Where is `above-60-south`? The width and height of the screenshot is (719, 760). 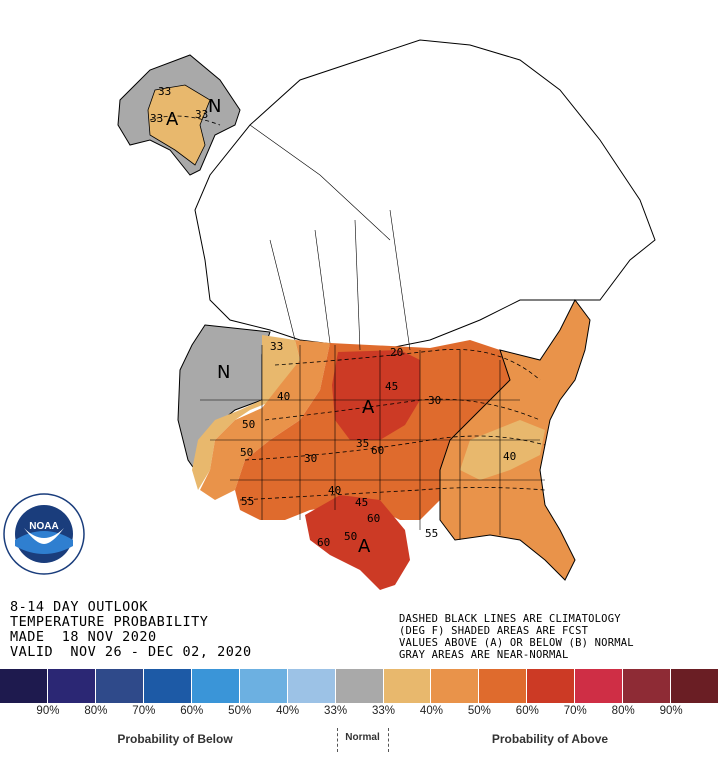 above-60-south is located at coordinates (357, 542).